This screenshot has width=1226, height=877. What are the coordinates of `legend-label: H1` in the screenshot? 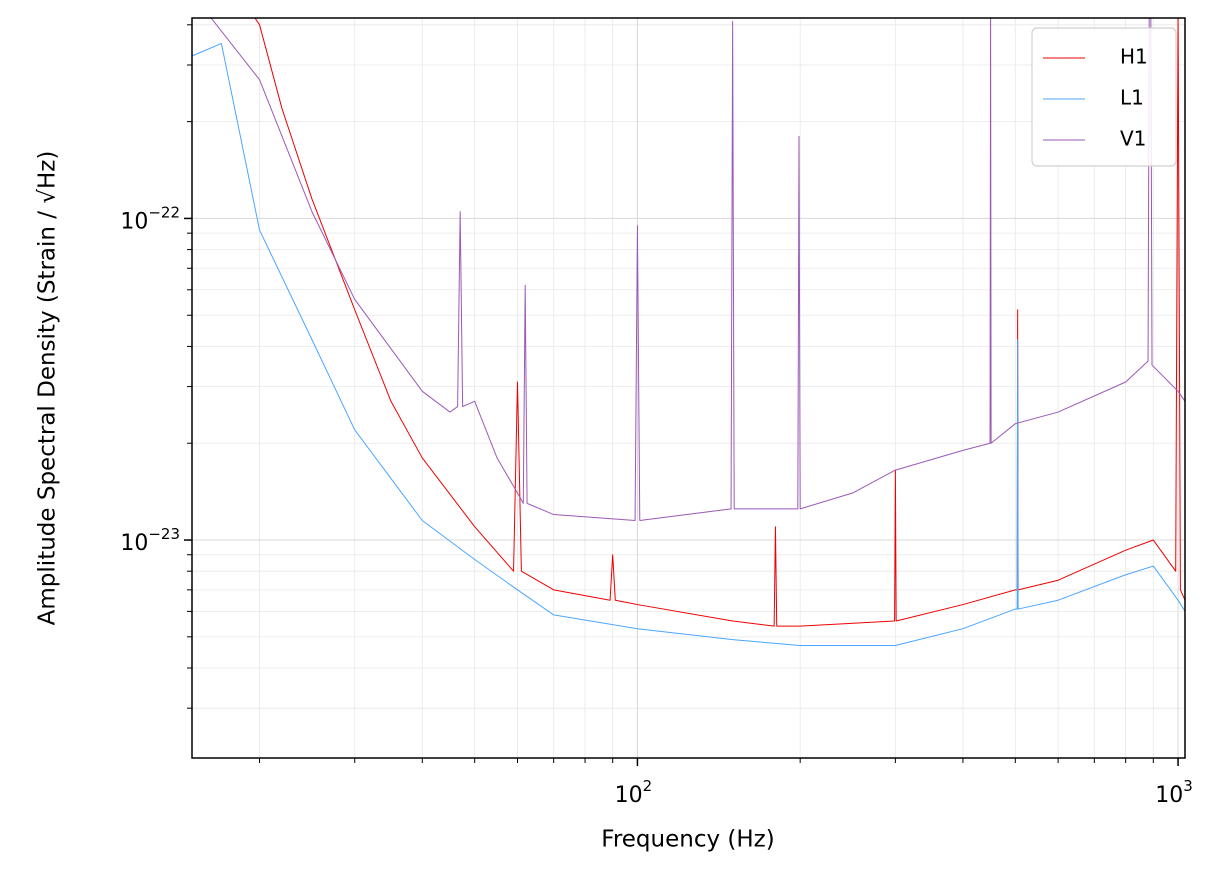 It's located at (1134, 57).